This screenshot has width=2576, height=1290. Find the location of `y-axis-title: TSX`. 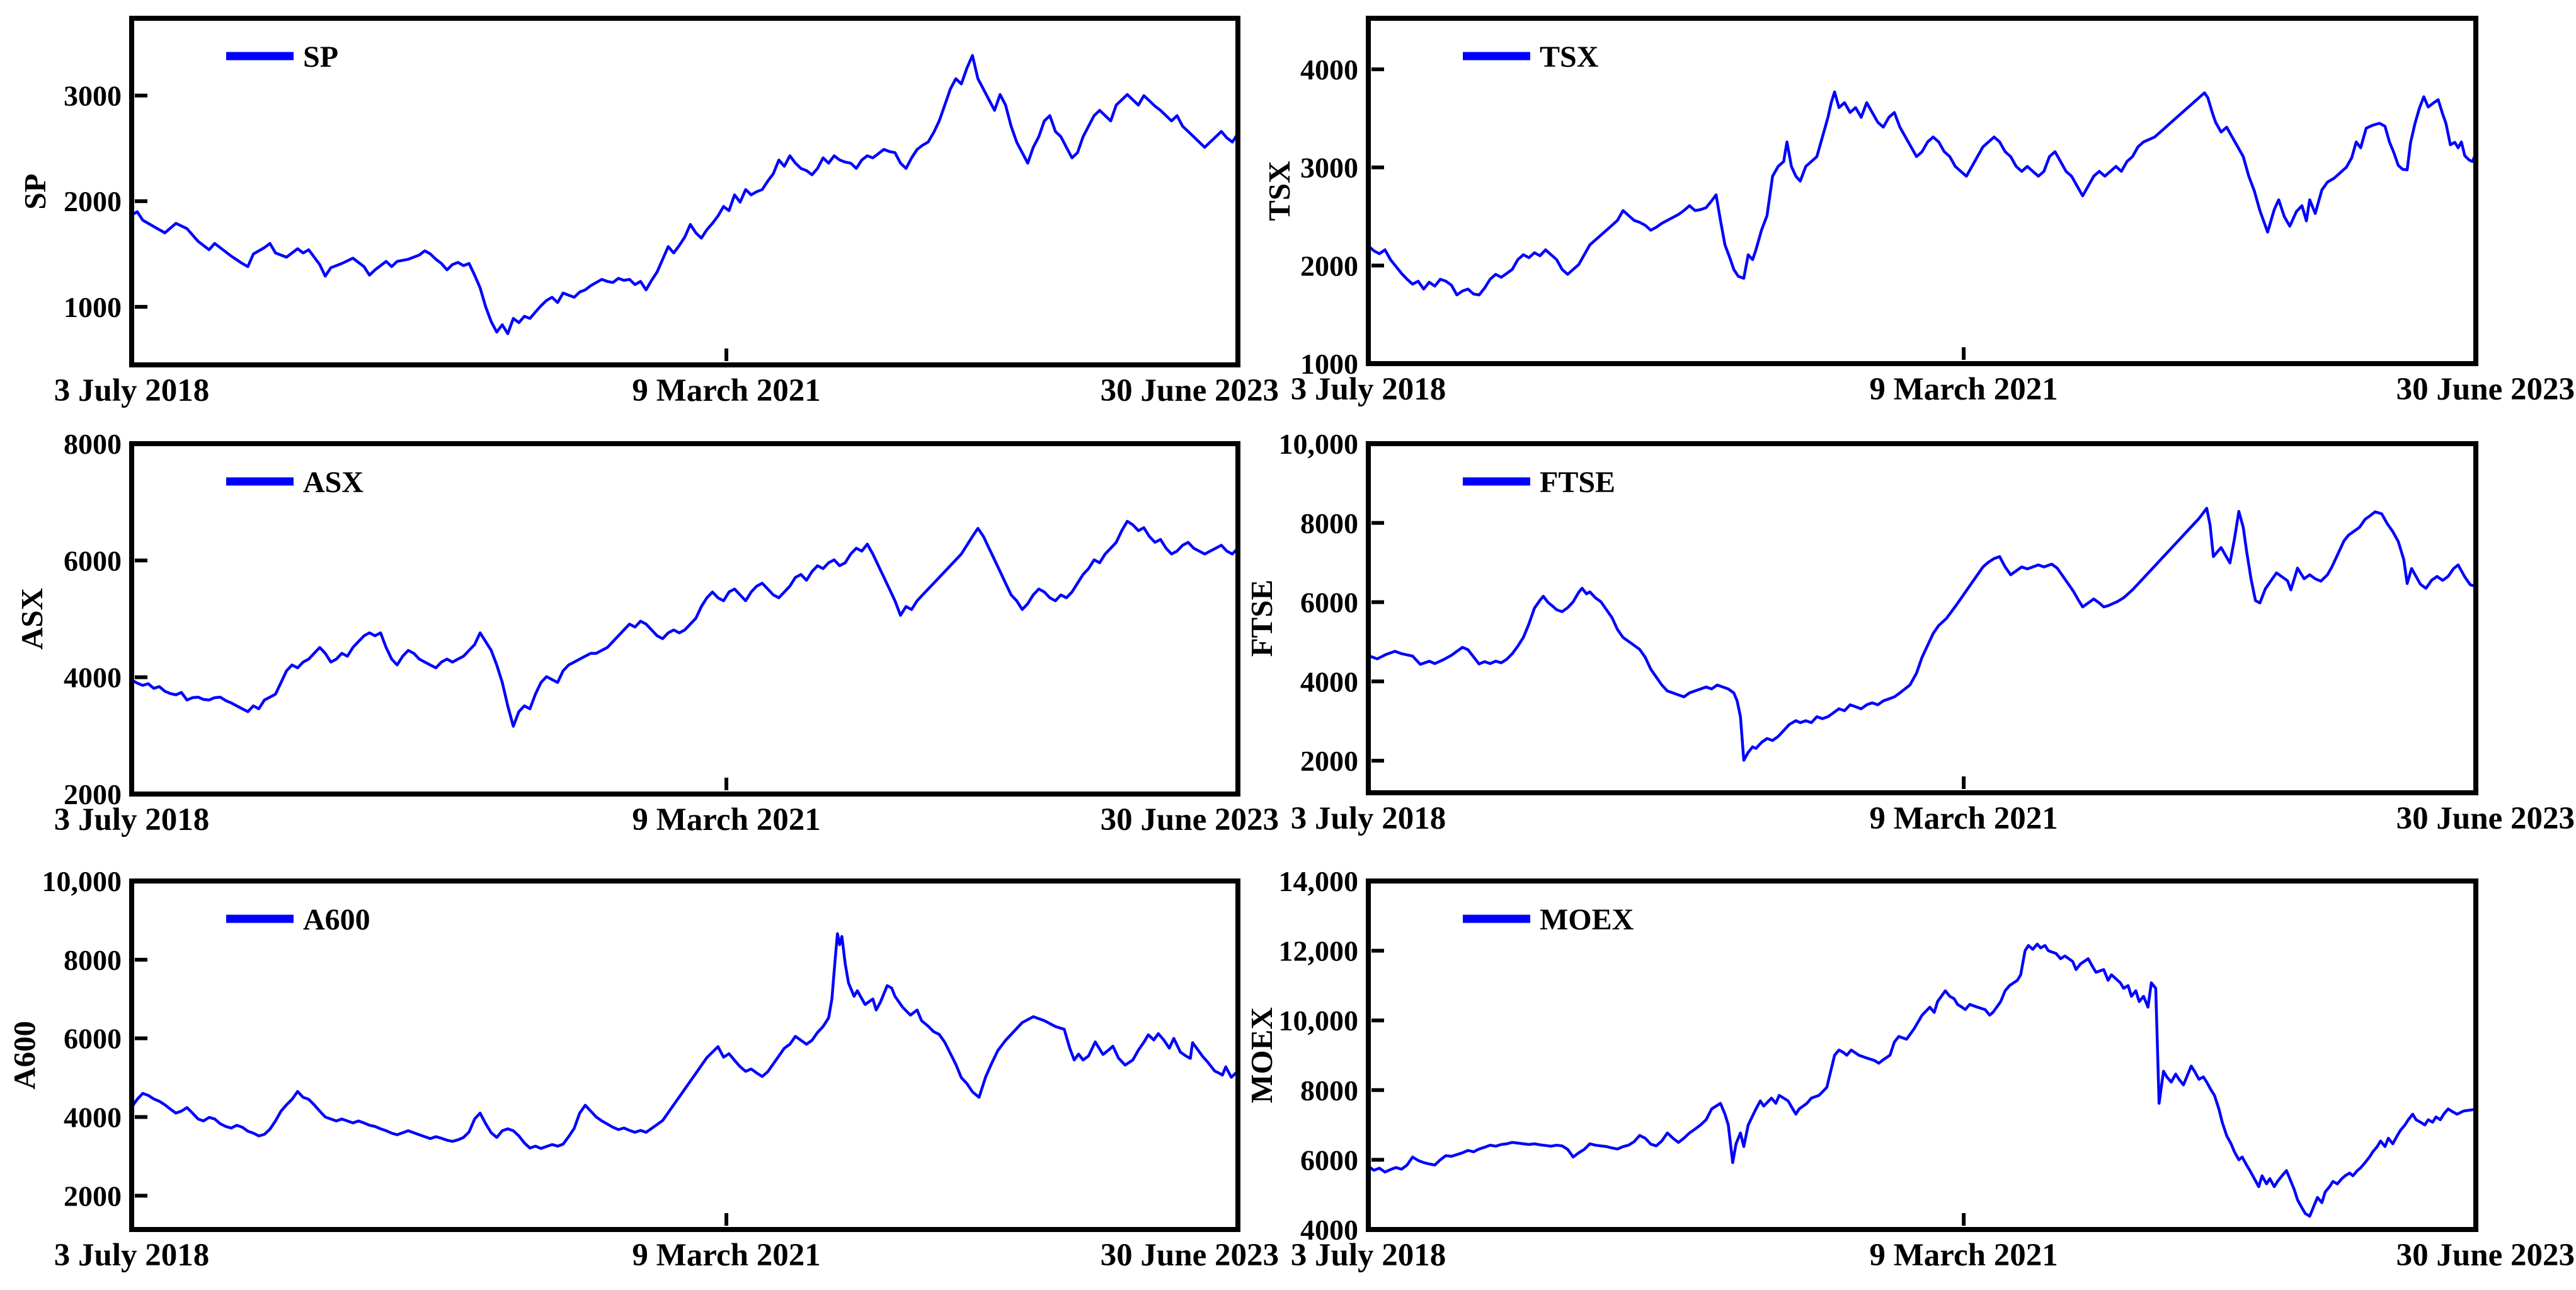

y-axis-title: TSX is located at coordinates (1279, 191).